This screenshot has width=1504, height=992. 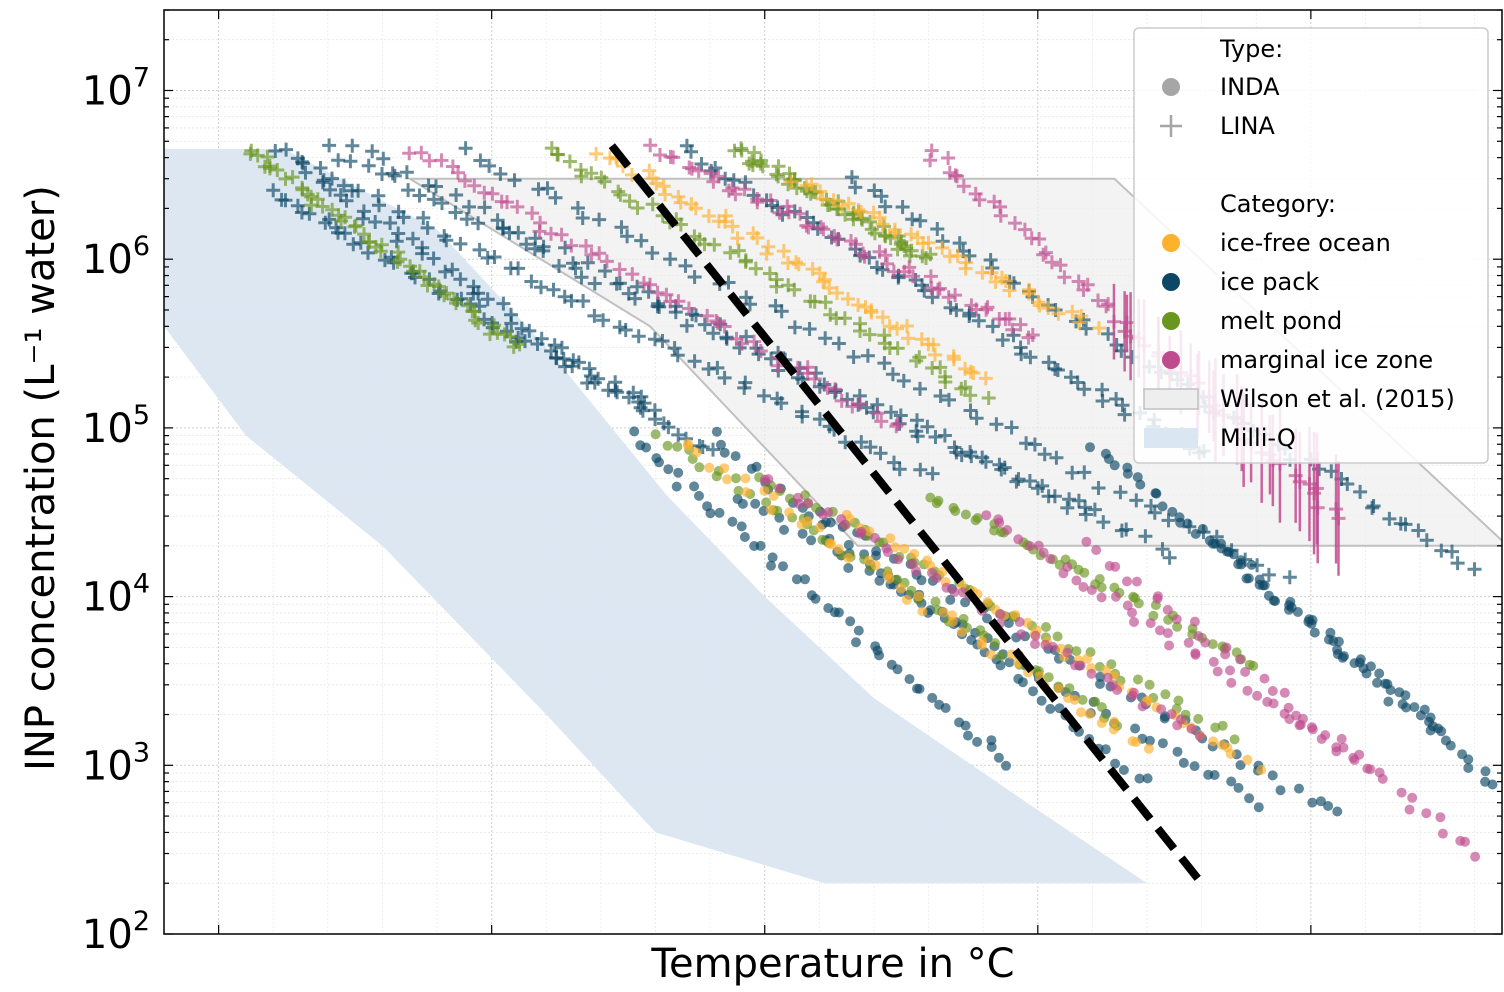 What do you see at coordinates (1251, 49) in the screenshot?
I see `legend-type-header: Type:` at bounding box center [1251, 49].